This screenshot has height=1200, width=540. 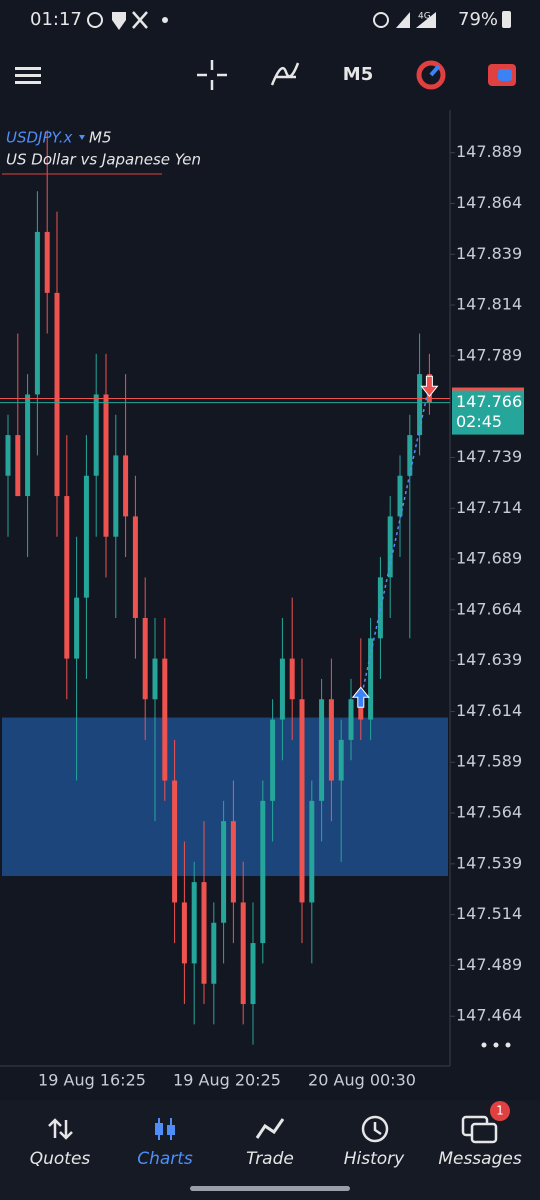 I want to click on chart-timeframe: M5, so click(x=100, y=138).